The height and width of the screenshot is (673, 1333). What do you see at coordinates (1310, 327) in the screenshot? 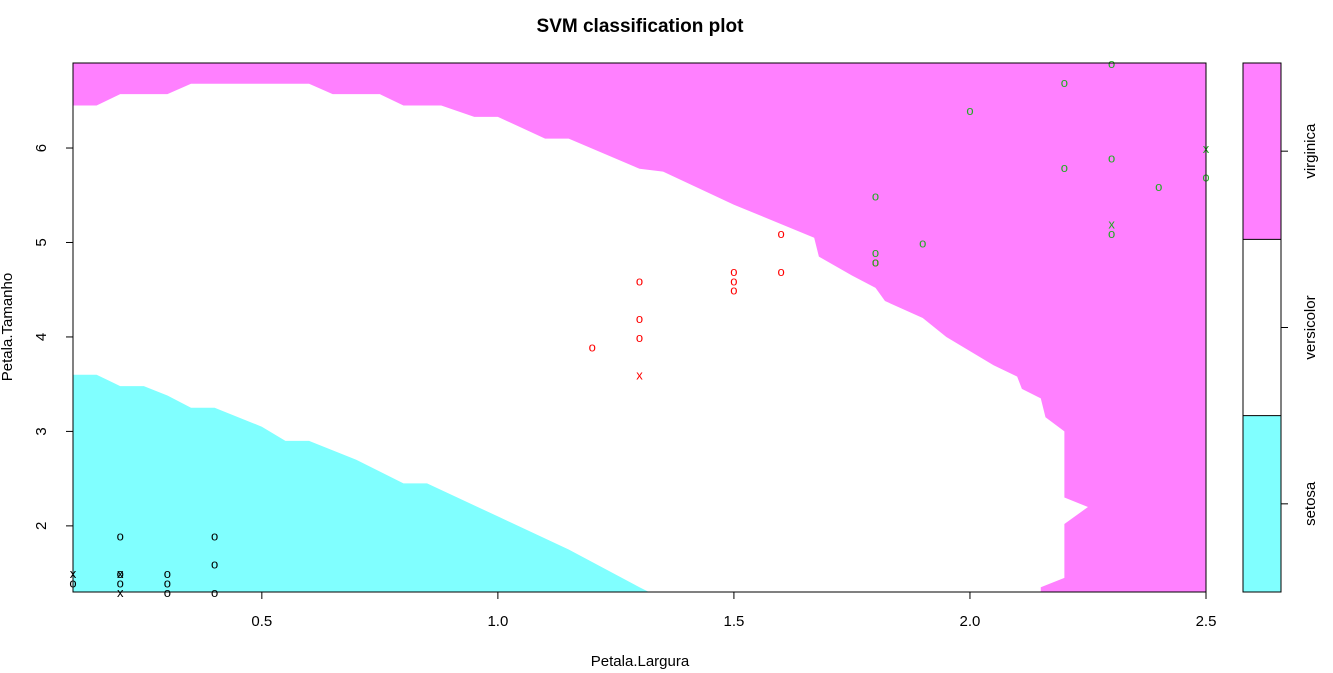
I see `legend-label-versicolor: versicolor` at bounding box center [1310, 327].